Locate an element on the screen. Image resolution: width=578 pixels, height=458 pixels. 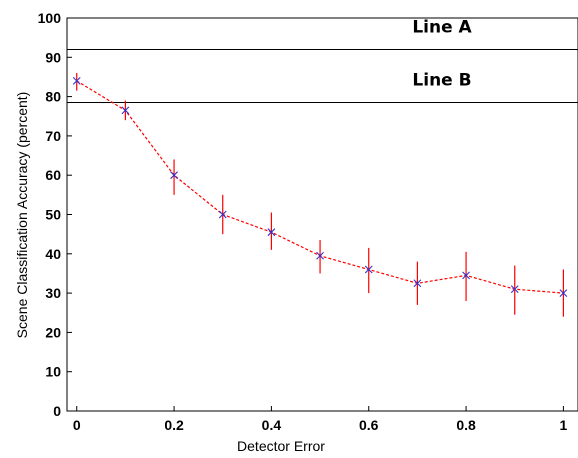
y-tick-label: 90 is located at coordinates (53, 57).